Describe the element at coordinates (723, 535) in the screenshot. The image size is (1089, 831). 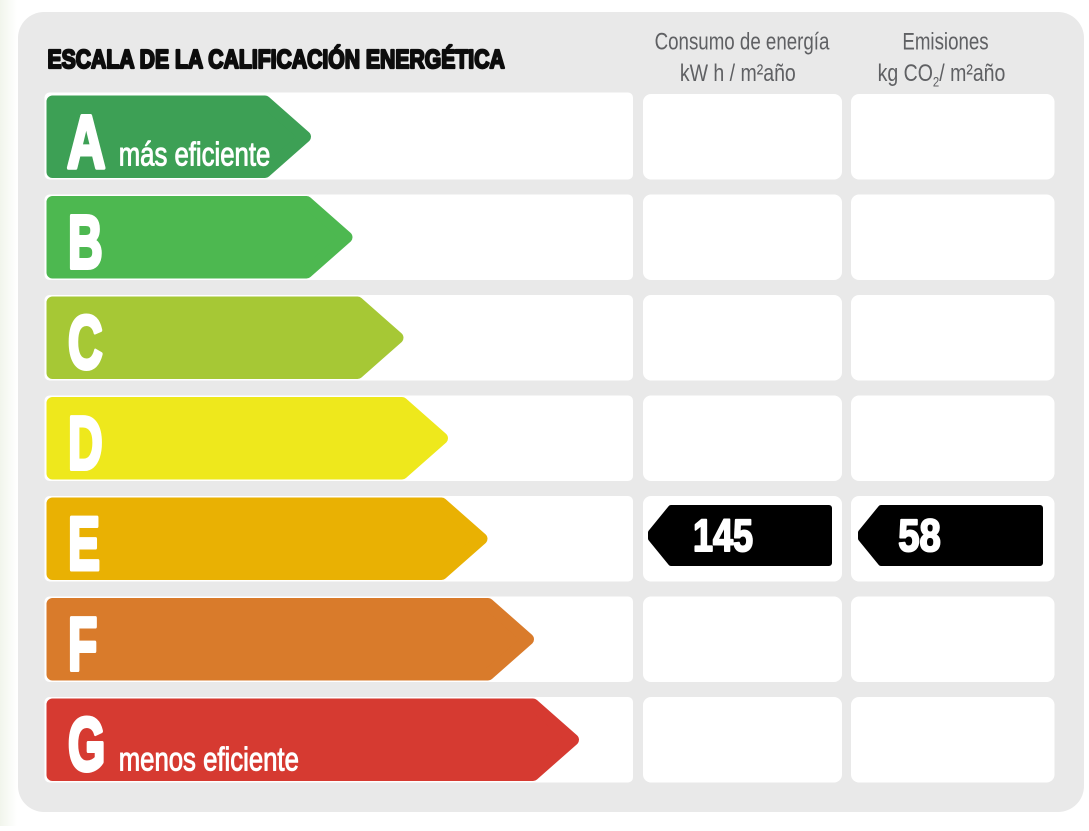
I see `svg-text: 145` at that location.